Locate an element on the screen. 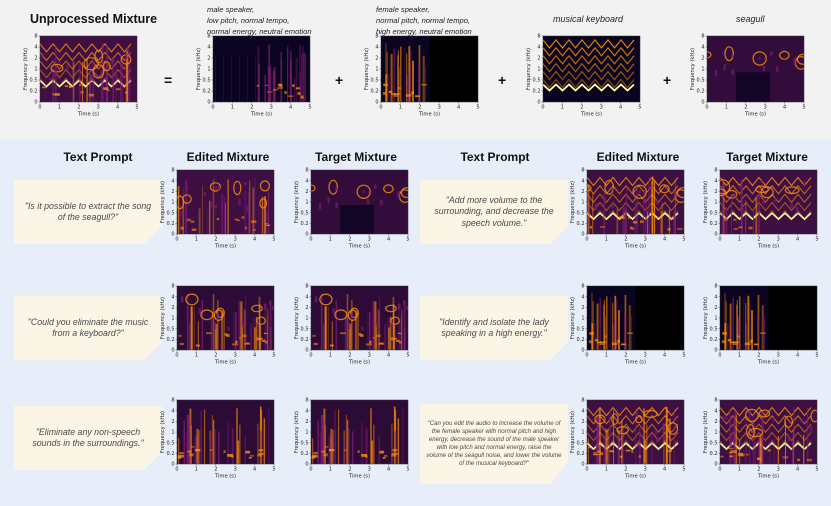 This screenshot has height=506, width=831. spectrogram-edited-1: 8 4 2 1 0.5 0.2 0 0 1 2 3 4 5 Time (s) Frequency (kHz) is located at coordinates (218, 209).